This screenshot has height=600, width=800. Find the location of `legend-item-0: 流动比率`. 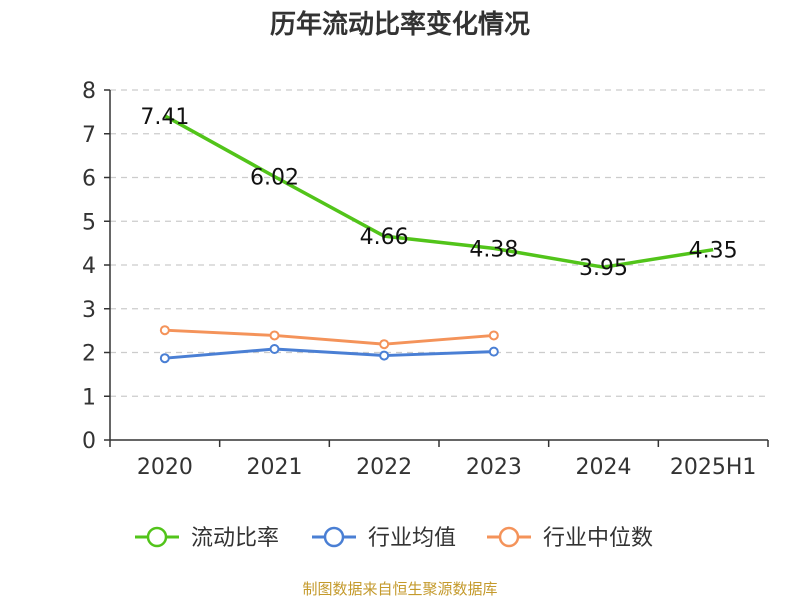

legend-item-0: 流动比率 is located at coordinates (207, 538).